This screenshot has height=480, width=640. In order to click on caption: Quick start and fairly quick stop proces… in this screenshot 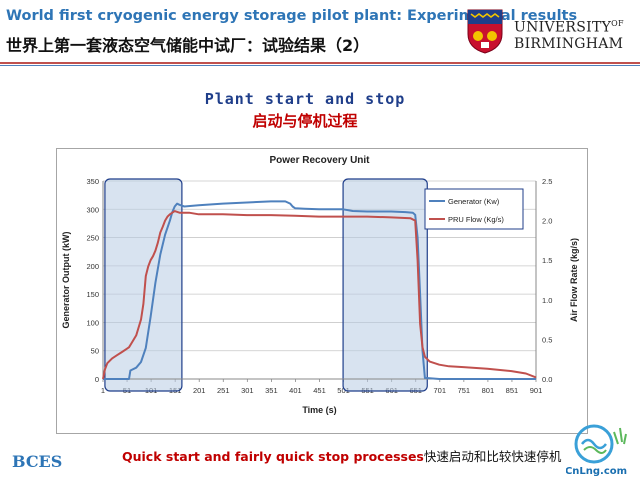, I will do `click(341, 455)`.